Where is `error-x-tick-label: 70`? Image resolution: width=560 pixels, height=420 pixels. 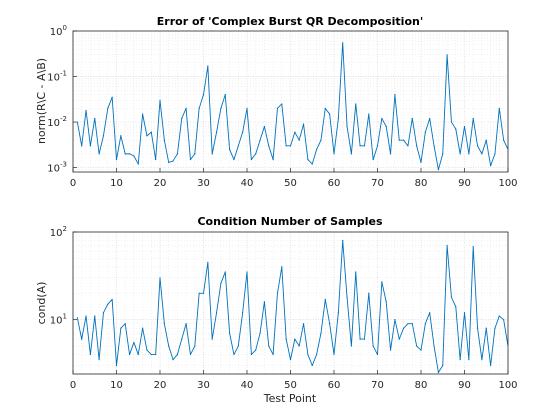
error-x-tick-label: 70 is located at coordinates (377, 183).